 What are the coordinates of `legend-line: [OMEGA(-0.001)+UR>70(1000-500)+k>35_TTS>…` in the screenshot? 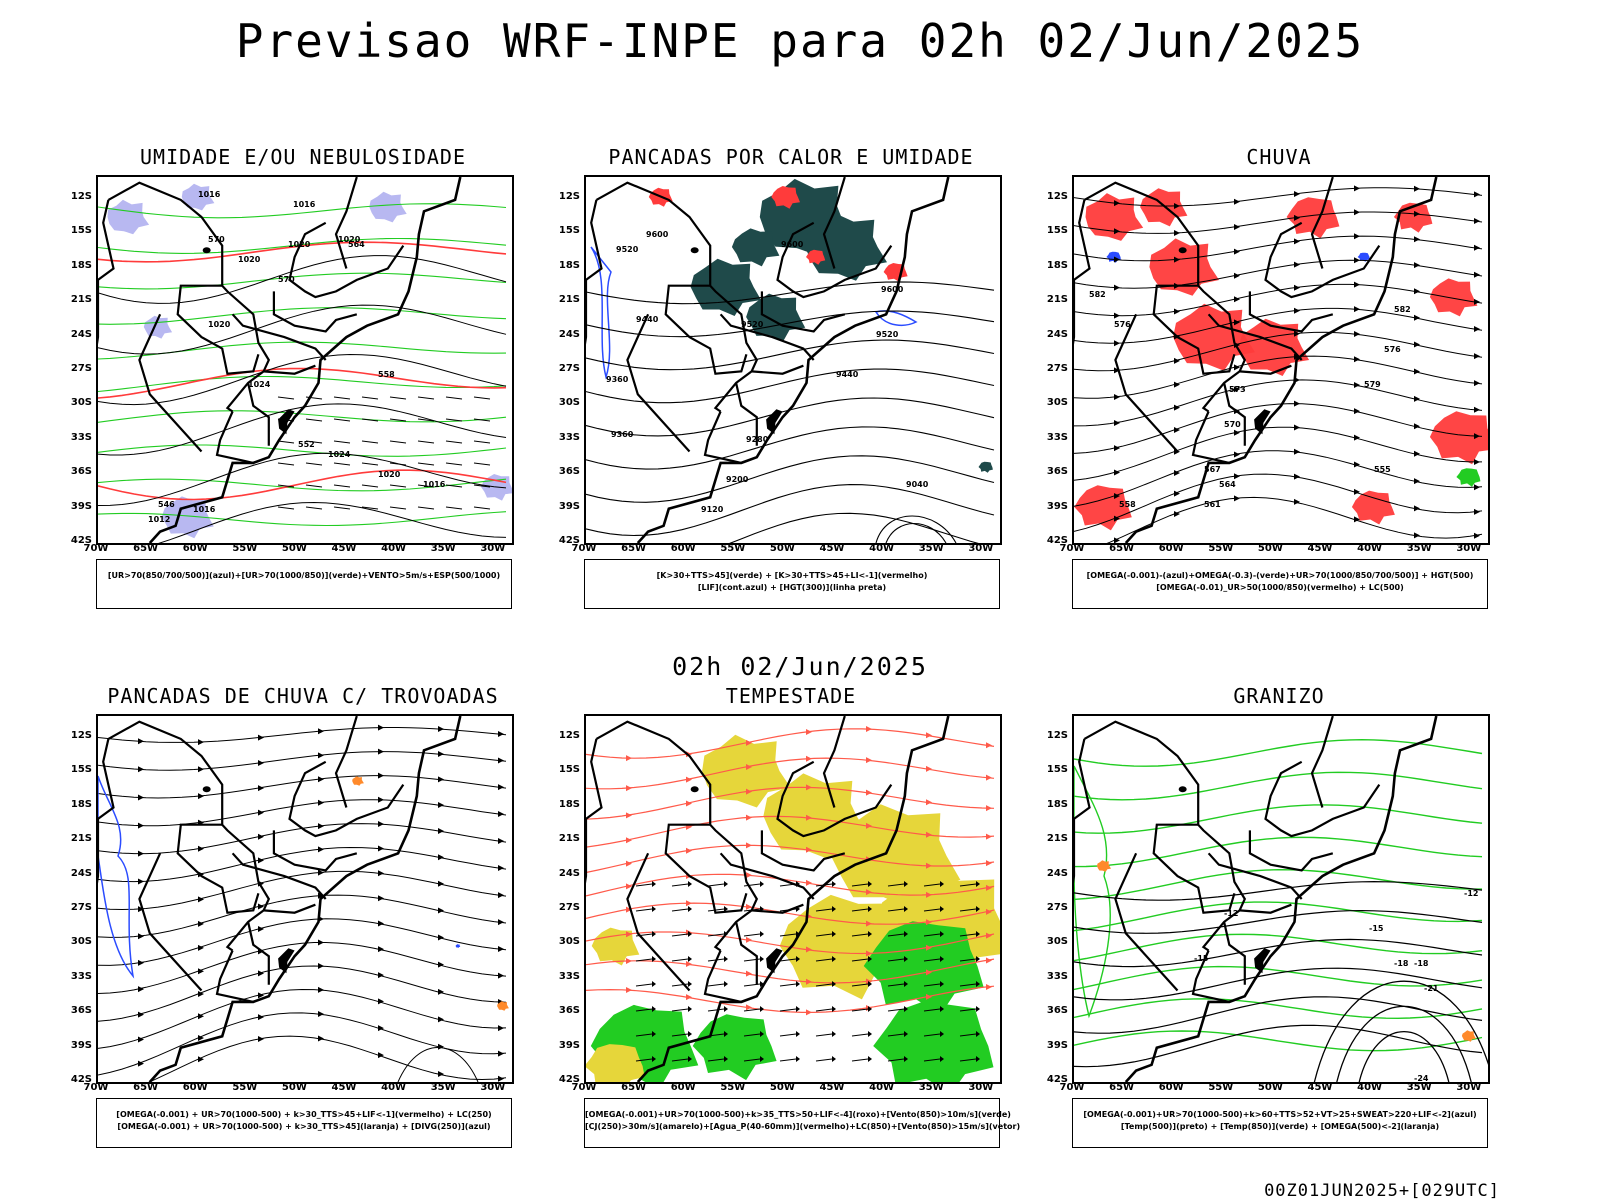 It's located at (798, 1114).